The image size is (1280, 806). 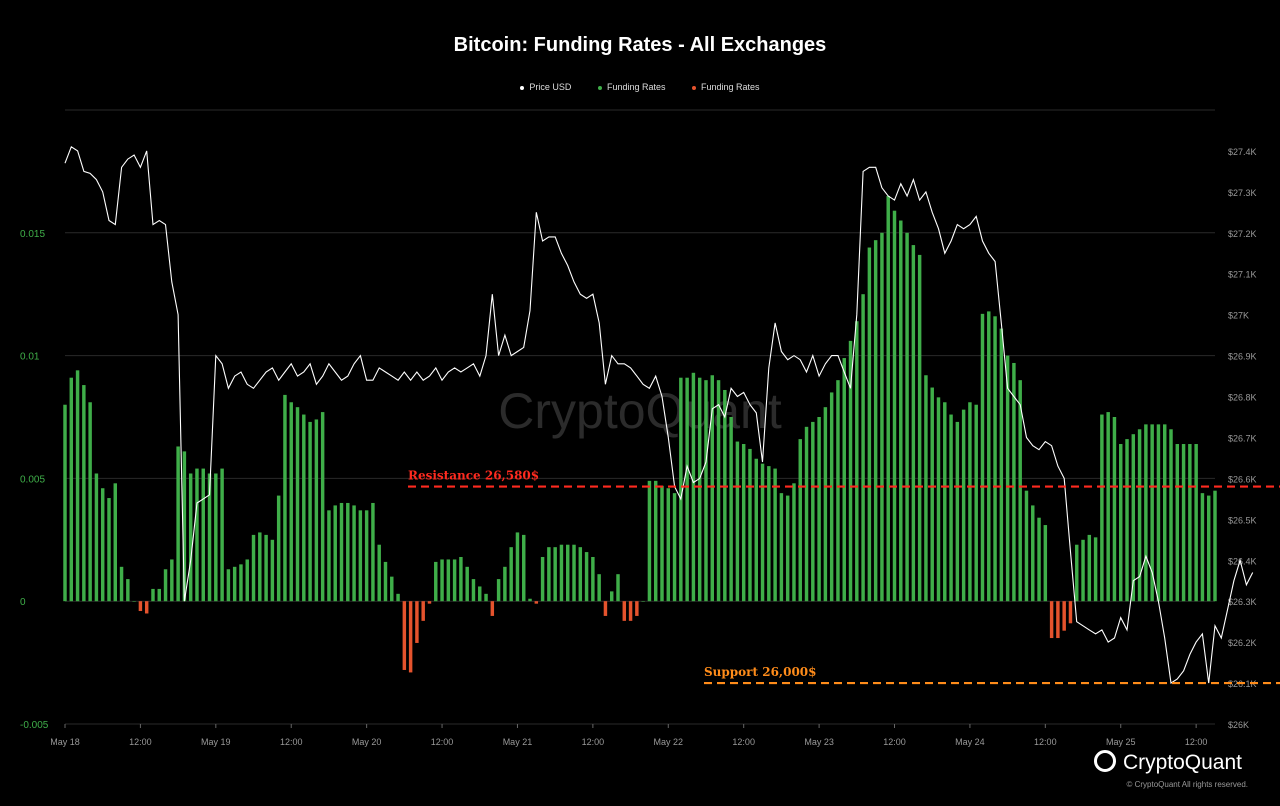 What do you see at coordinates (367, 742) in the screenshot?
I see `x-tick-label: May 20` at bounding box center [367, 742].